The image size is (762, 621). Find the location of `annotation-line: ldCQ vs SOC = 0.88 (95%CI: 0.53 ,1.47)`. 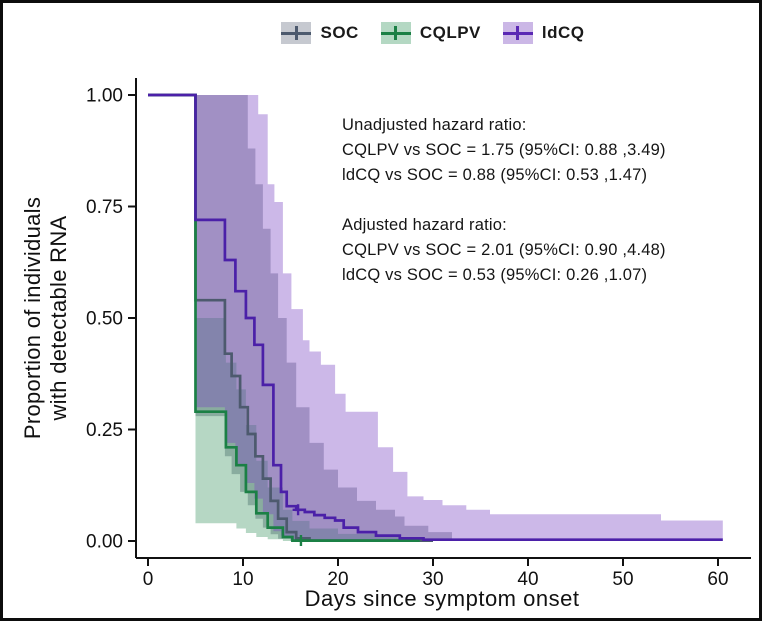

annotation-line: ldCQ vs SOC = 0.88 (95%CI: 0.53 ,1.47) is located at coordinates (495, 175).